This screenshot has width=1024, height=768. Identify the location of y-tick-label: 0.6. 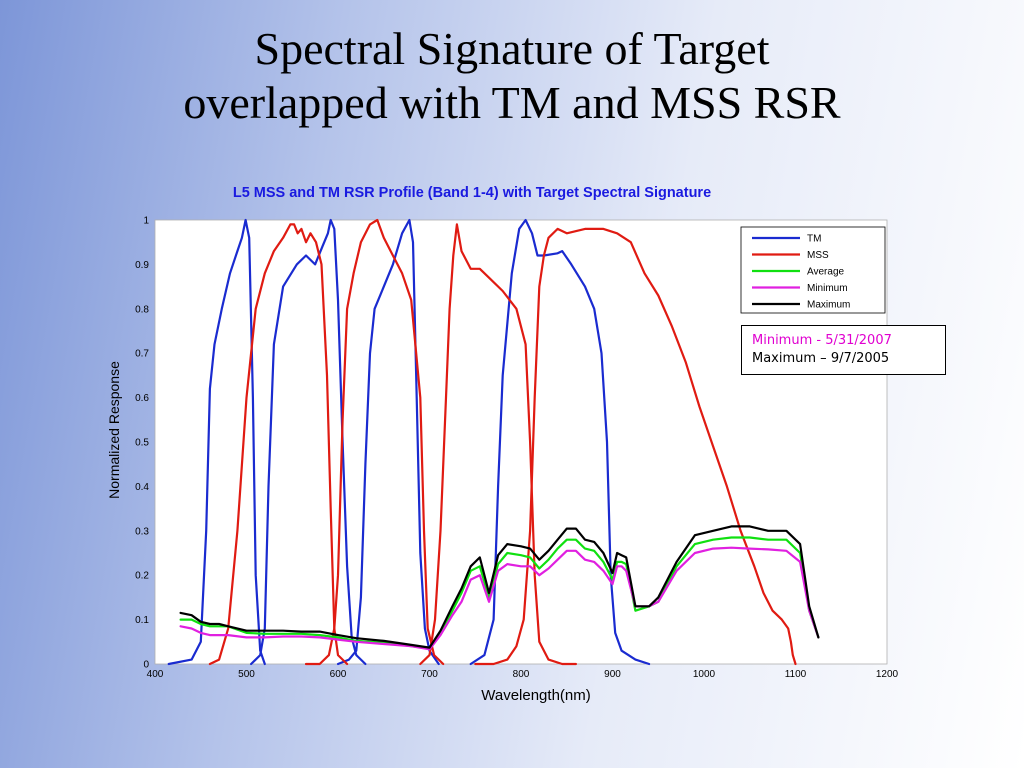
(142, 398).